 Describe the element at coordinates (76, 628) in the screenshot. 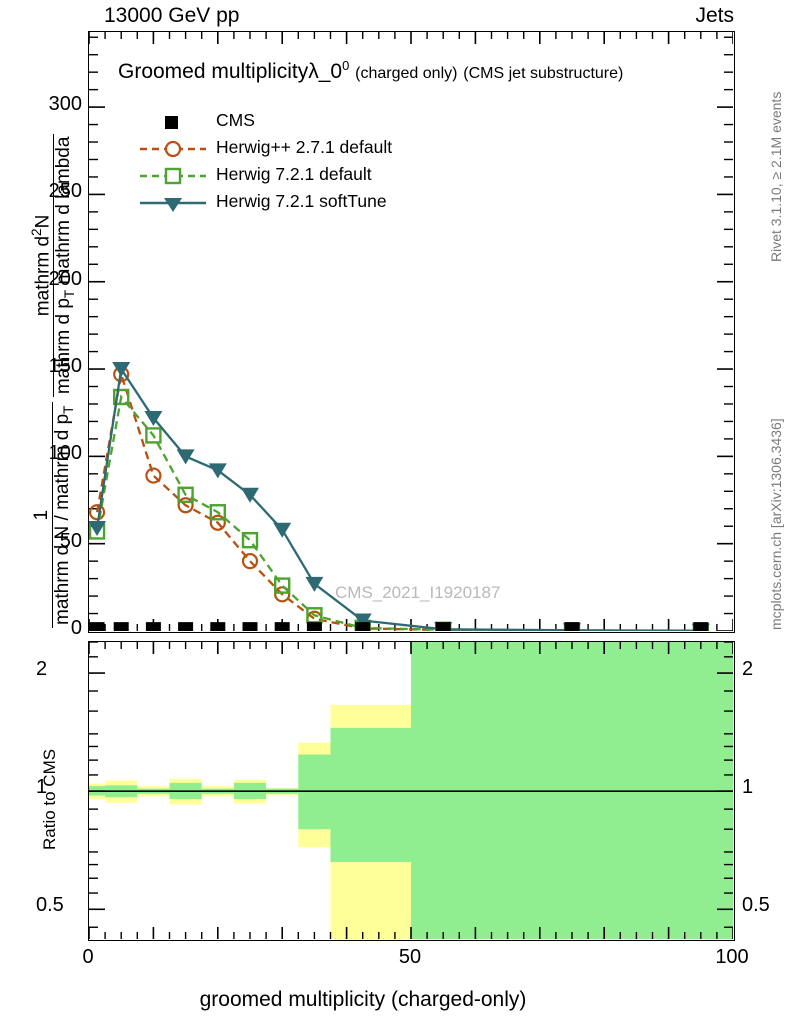

I see `y-tick-label: 0` at that location.